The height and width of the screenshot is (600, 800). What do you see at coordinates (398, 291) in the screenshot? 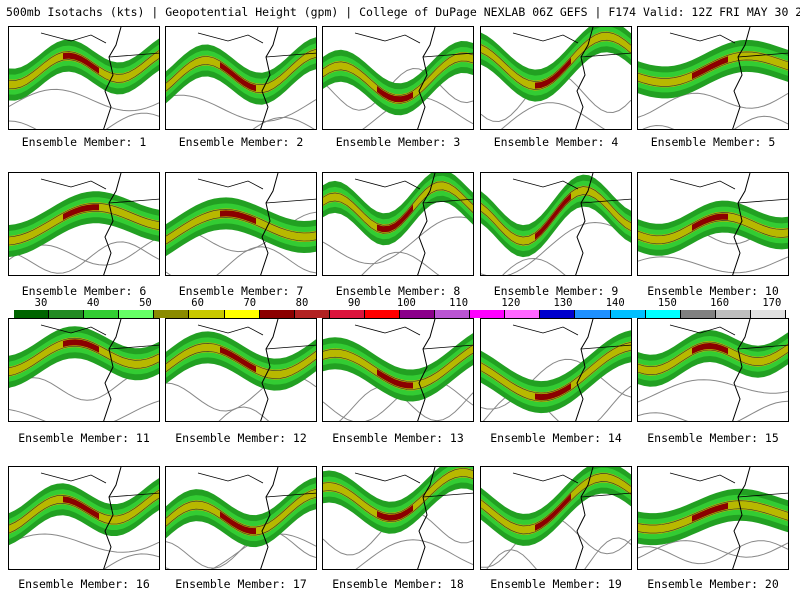
I see `ensemble-member-label: Ensemble Member: 8` at bounding box center [398, 291].